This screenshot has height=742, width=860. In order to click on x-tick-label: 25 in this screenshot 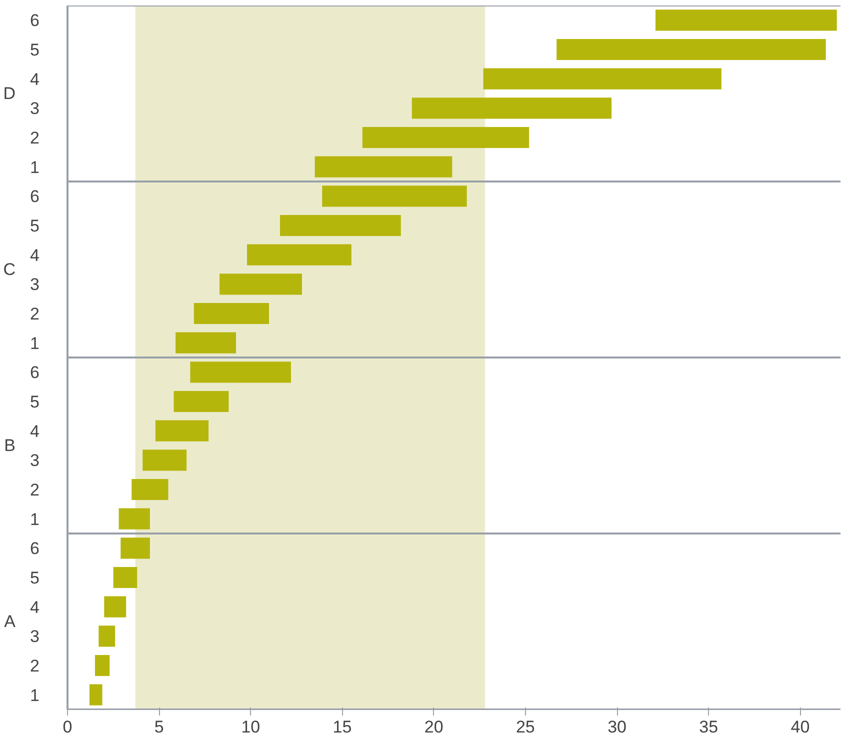, I will do `click(525, 727)`.